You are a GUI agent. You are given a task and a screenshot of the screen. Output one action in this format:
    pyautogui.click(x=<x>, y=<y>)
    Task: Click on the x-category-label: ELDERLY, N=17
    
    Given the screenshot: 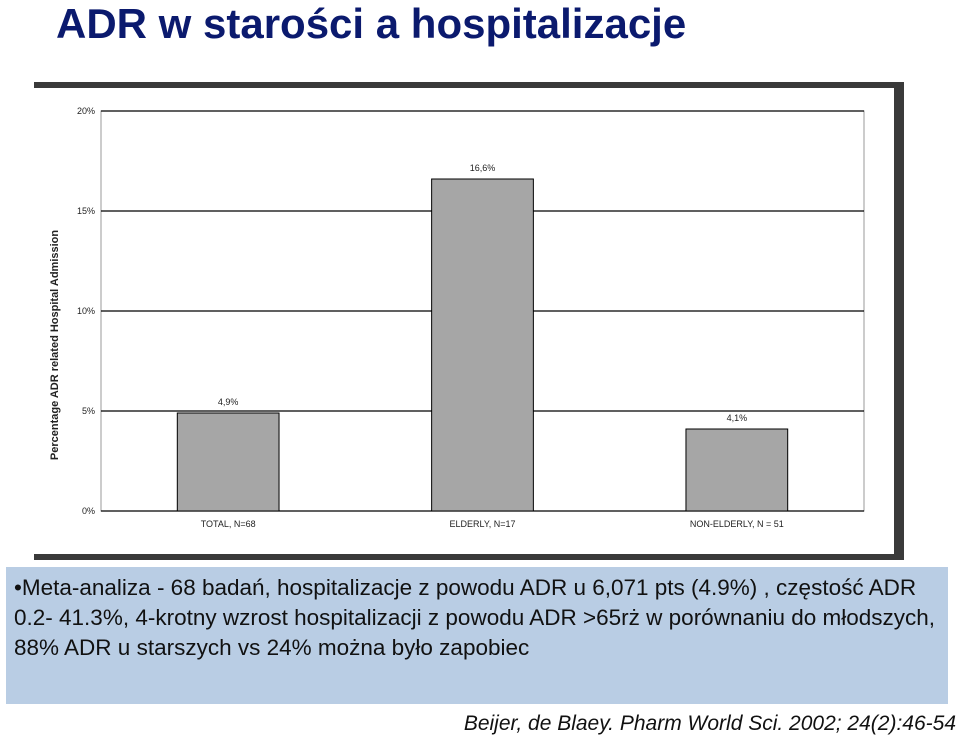 What is the action you would take?
    pyautogui.click(x=483, y=524)
    